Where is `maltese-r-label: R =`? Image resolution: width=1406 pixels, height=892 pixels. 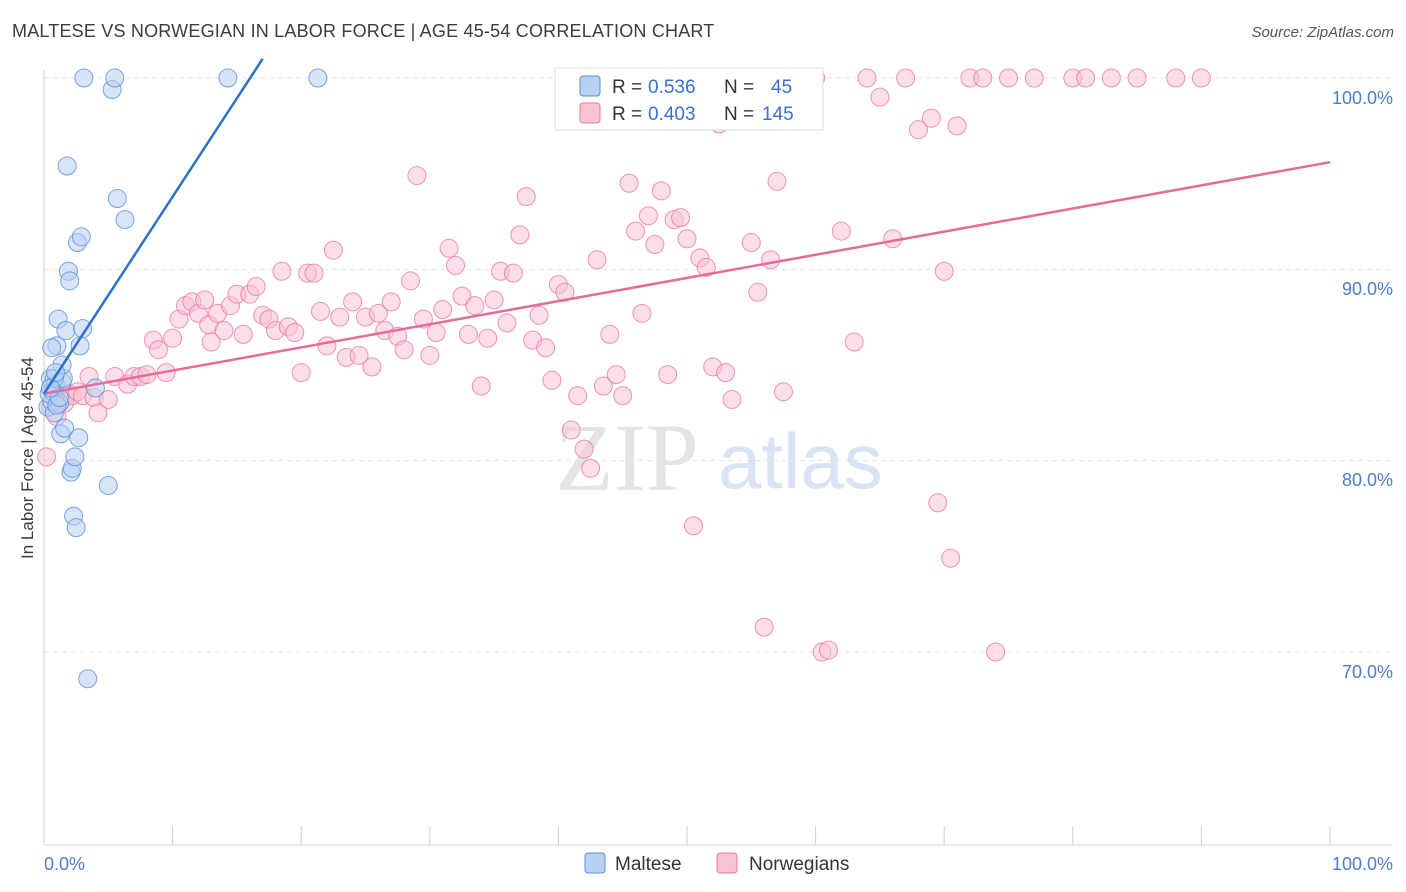
maltese-r-label: R = is located at coordinates (627, 87).